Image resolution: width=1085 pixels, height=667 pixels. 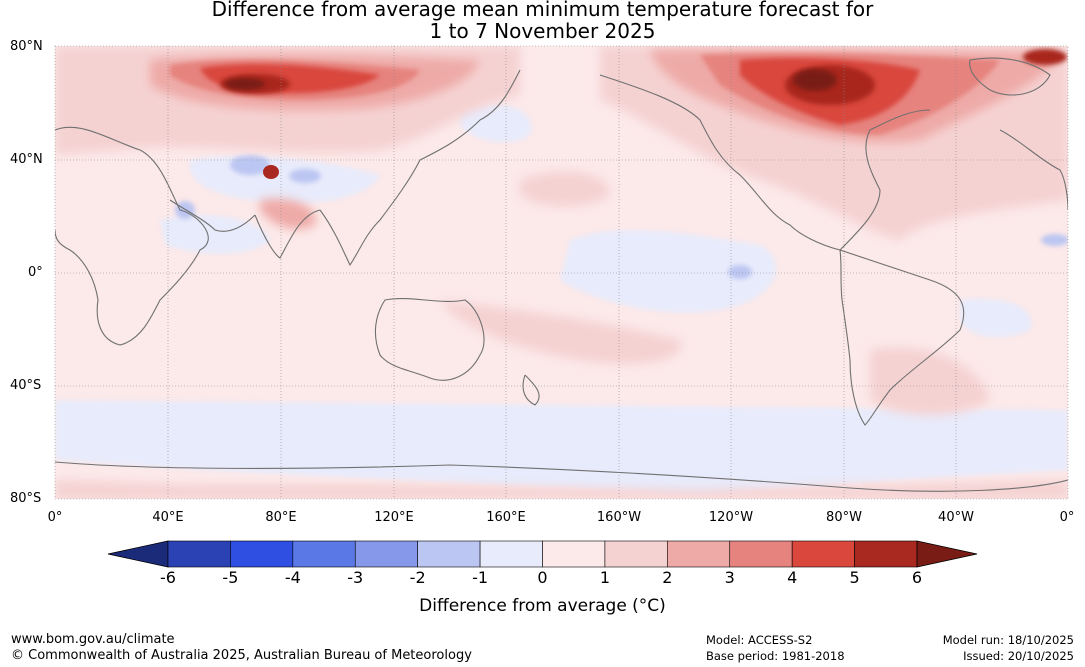 I want to click on cool-core-pacific, so click(x=740, y=272).